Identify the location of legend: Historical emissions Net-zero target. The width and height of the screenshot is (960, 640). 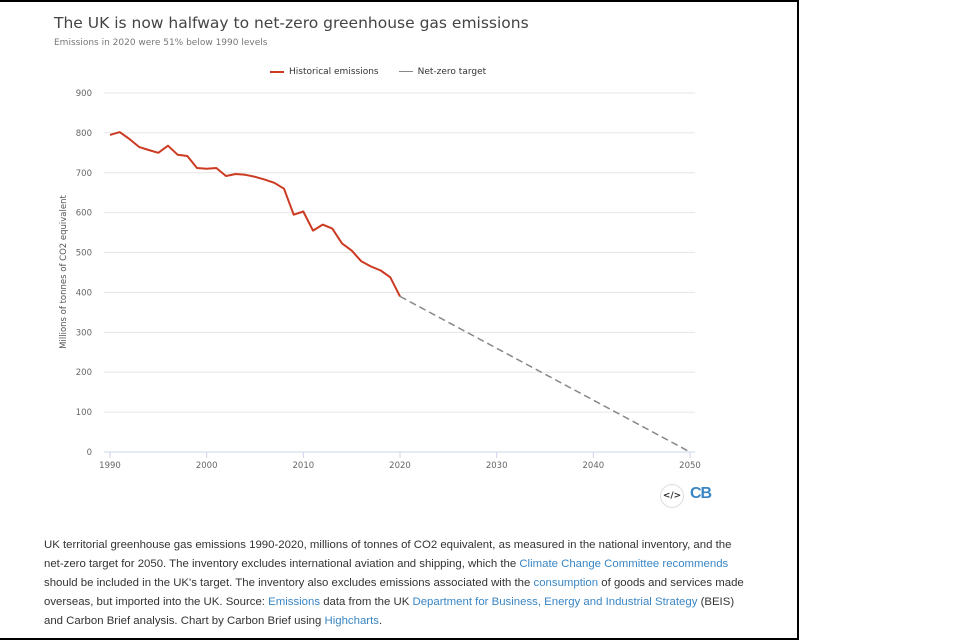
(378, 72).